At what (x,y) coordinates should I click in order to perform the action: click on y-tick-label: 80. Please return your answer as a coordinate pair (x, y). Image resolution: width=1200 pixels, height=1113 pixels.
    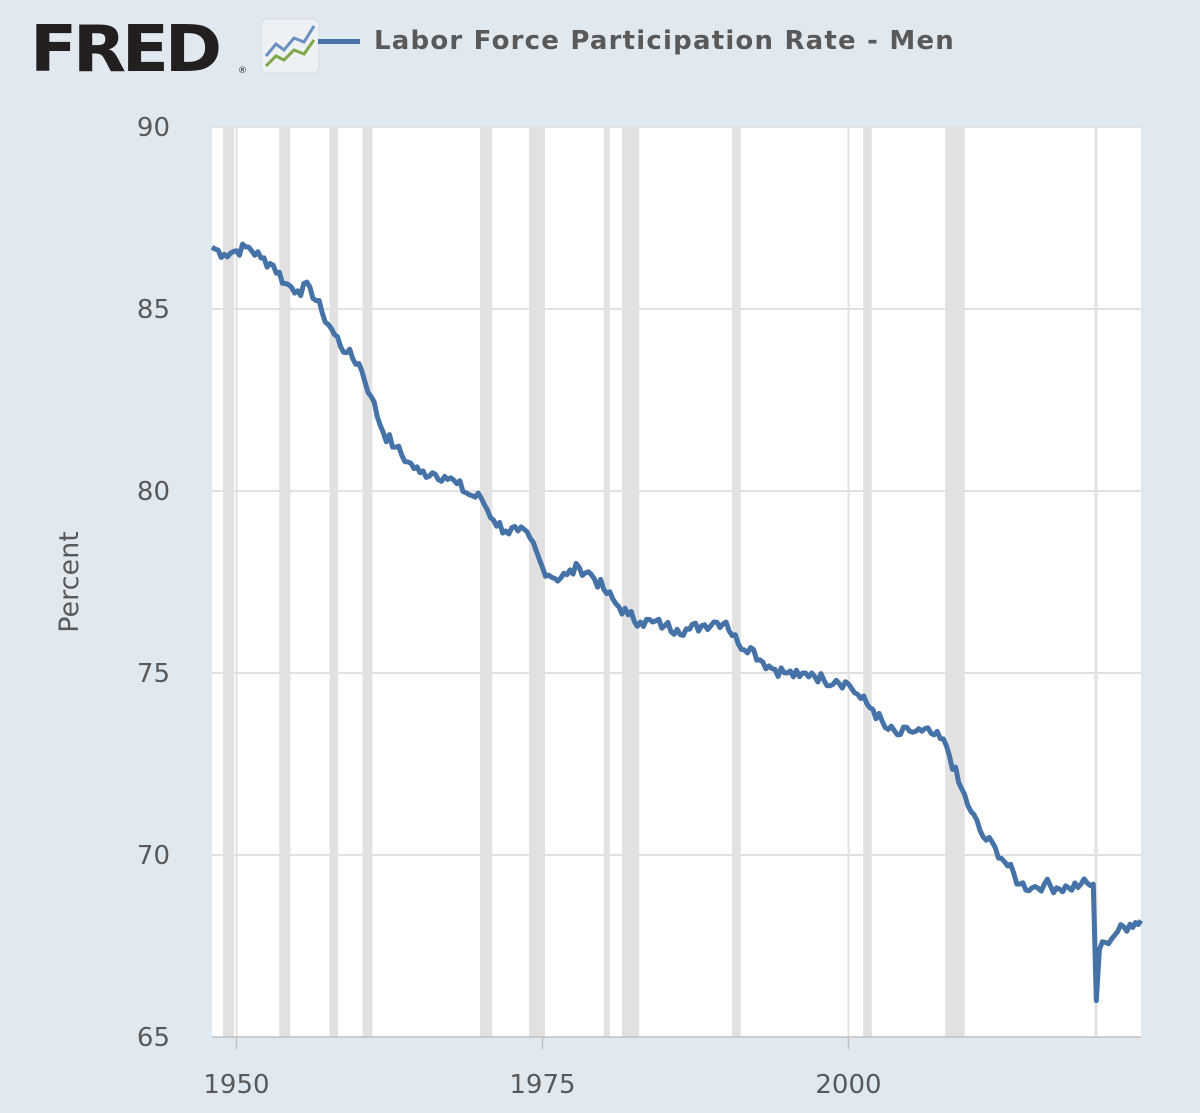
    Looking at the image, I should click on (153, 492).